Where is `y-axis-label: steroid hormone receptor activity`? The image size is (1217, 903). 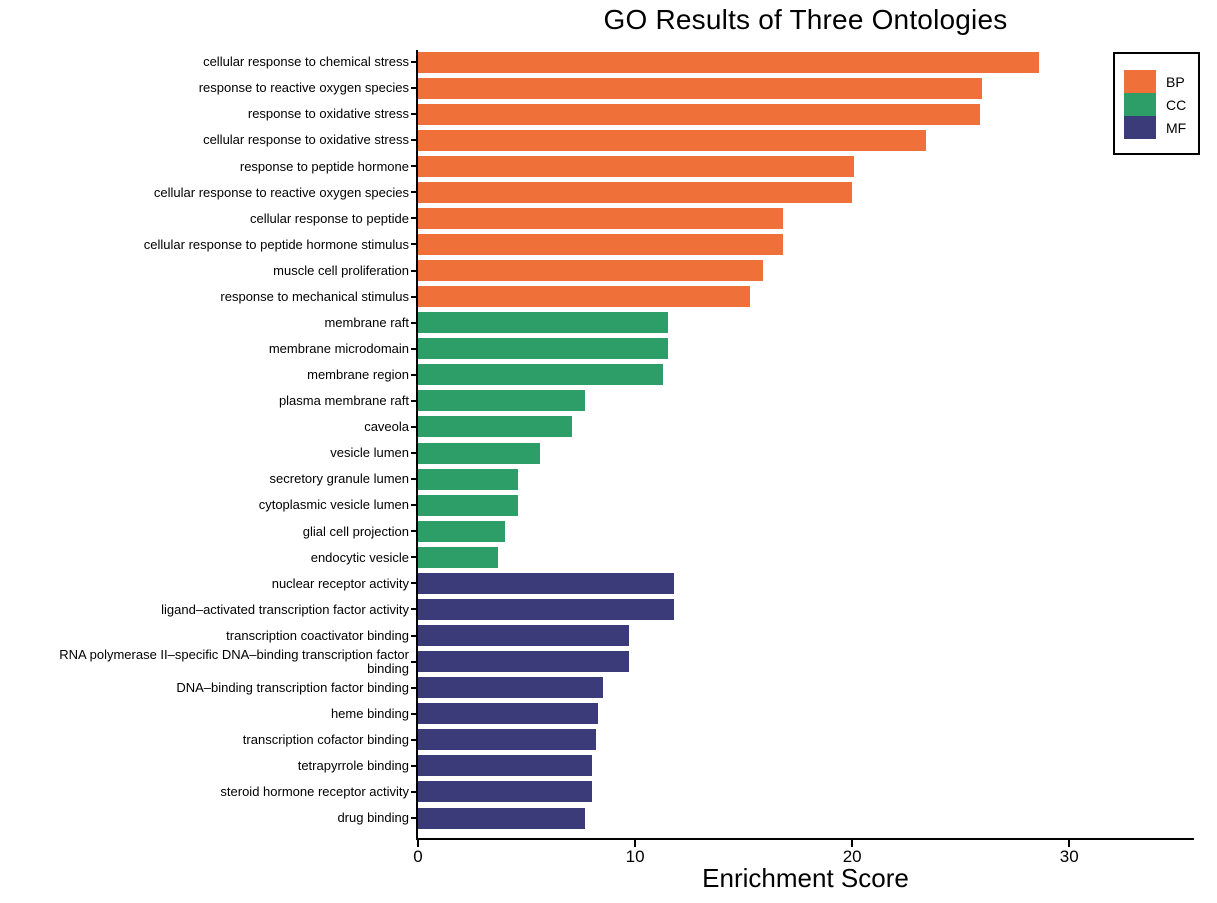
y-axis-label: steroid hormone receptor activity is located at coordinates (314, 792).